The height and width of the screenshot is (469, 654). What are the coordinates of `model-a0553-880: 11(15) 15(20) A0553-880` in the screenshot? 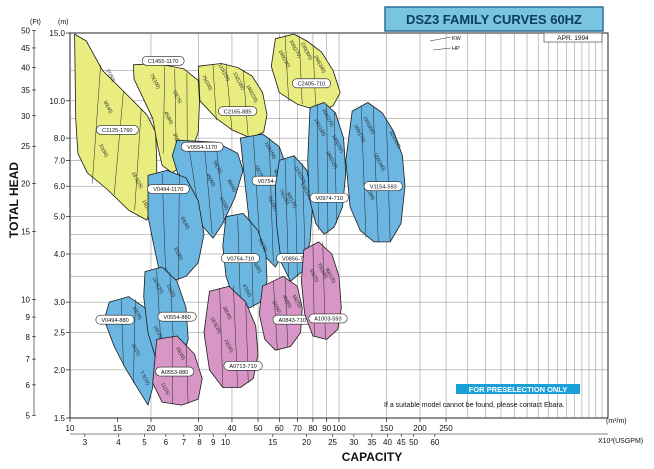 It's located at (177, 370).